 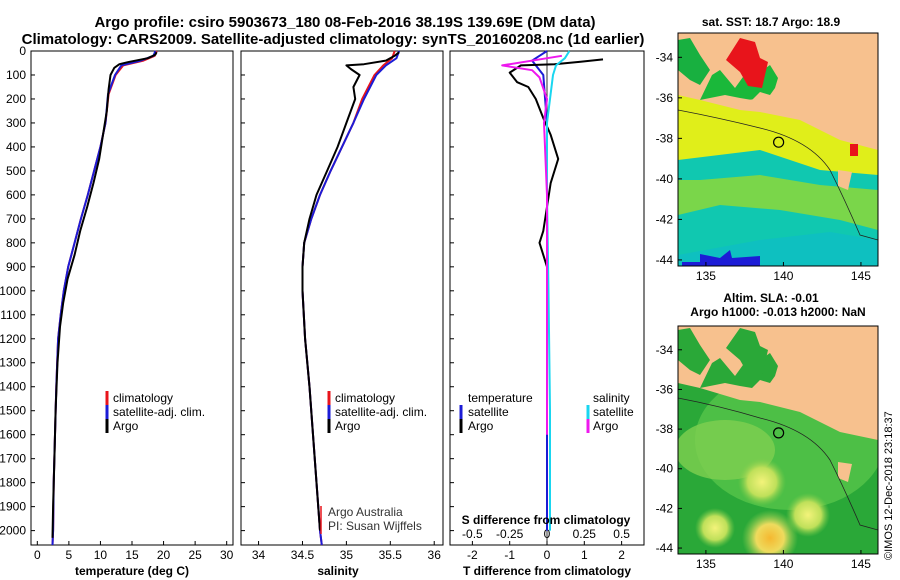 What do you see at coordinates (16, 147) in the screenshot?
I see `depth-tick-label: 400` at bounding box center [16, 147].